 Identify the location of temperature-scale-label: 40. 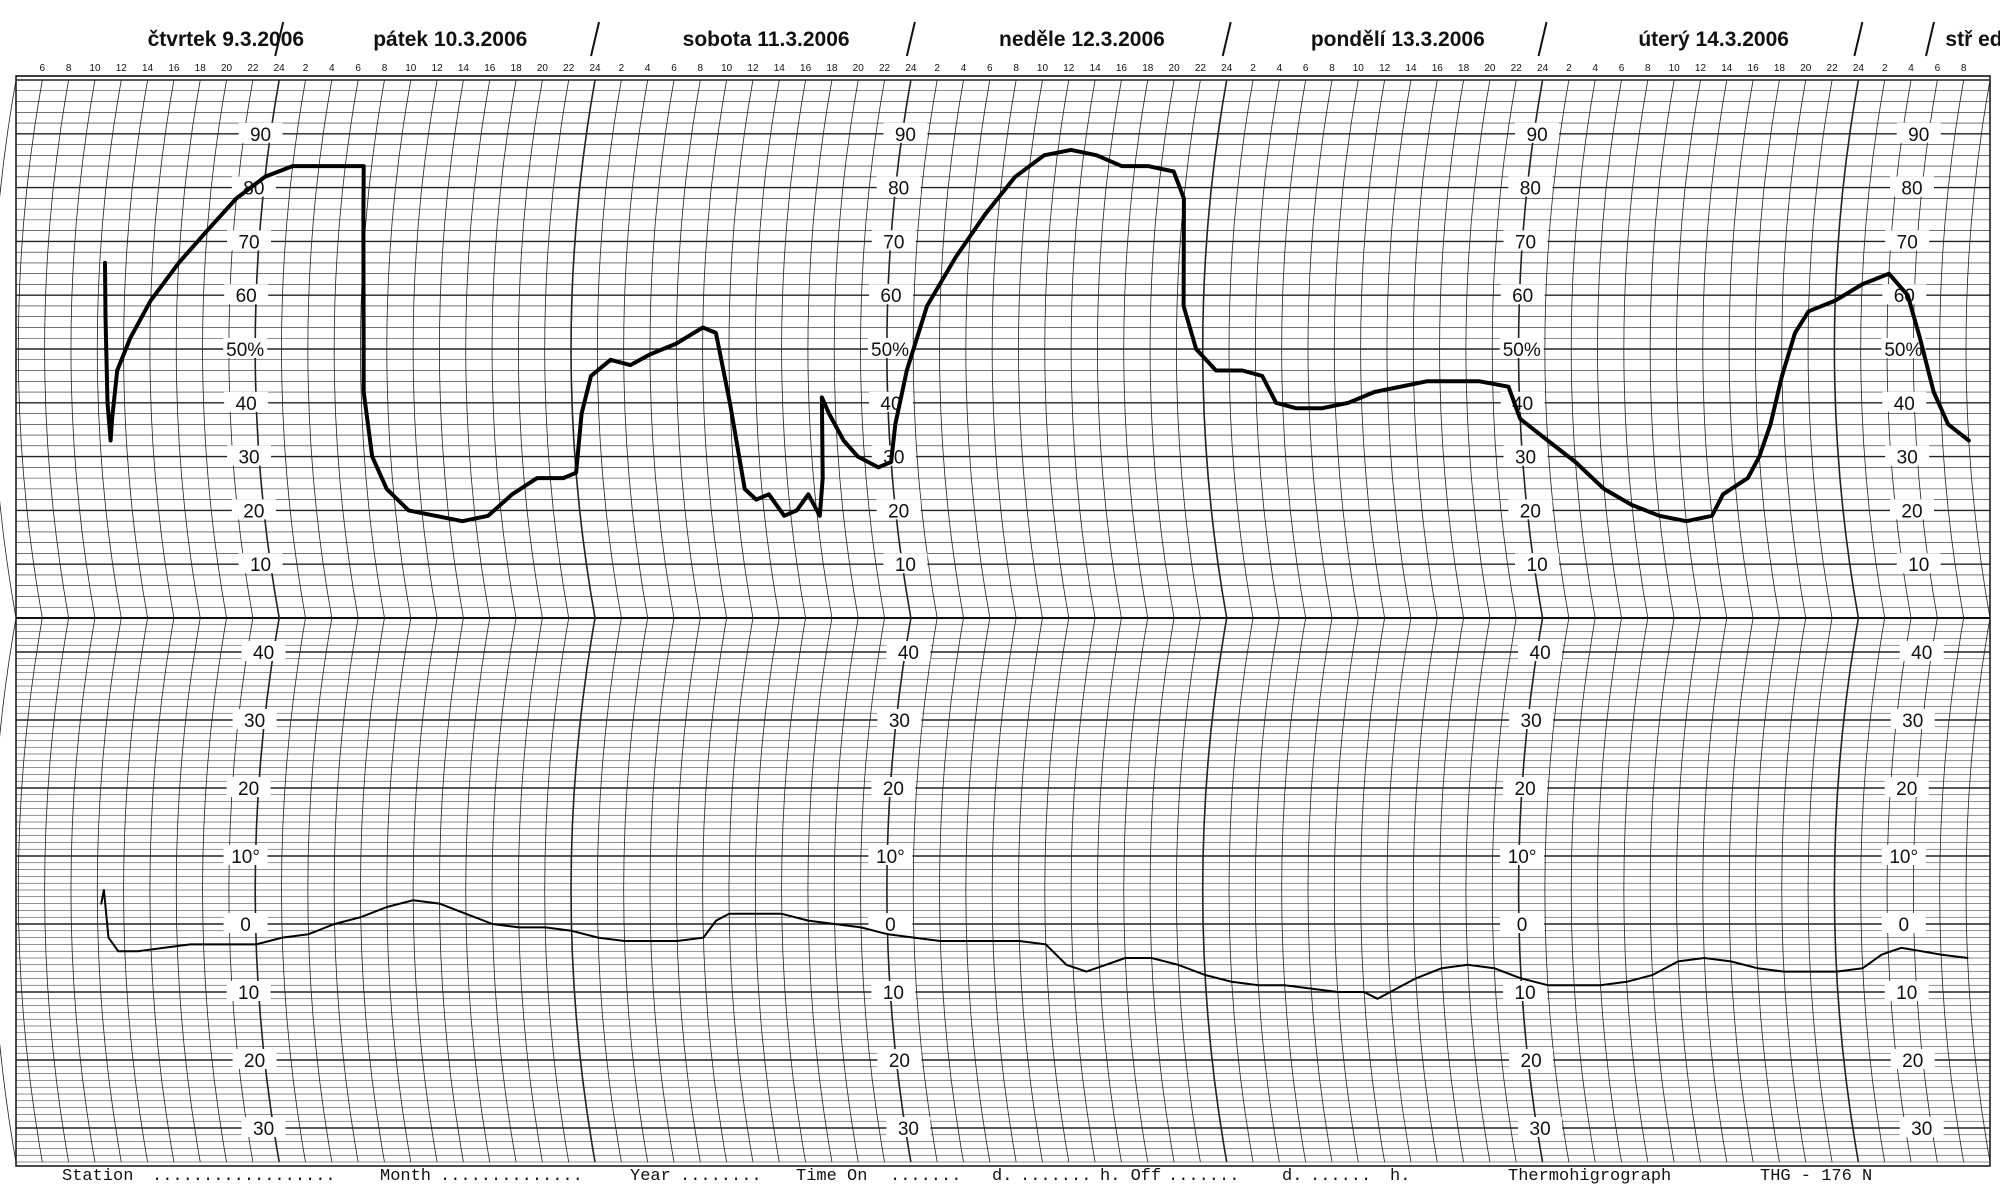
(263, 653).